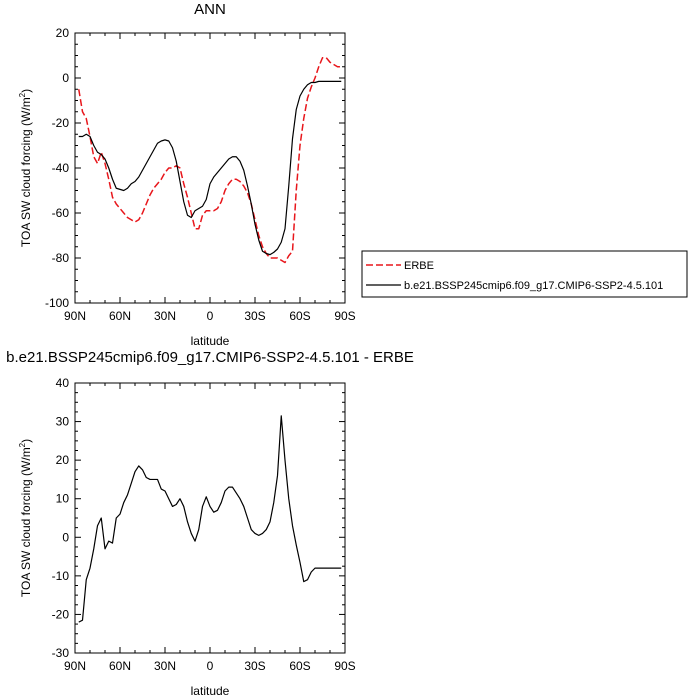 The image size is (700, 700). I want to click on bottom-x-tick-label: 60S, so click(299, 666).